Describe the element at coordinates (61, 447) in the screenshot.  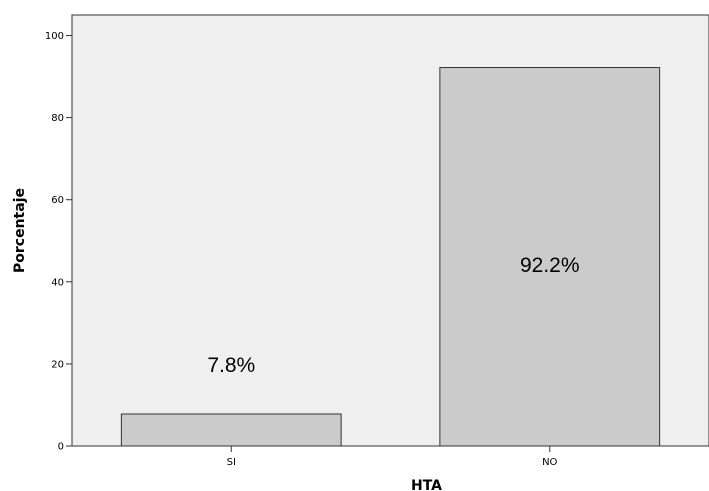
I see `y-tick-label: 0` at that location.